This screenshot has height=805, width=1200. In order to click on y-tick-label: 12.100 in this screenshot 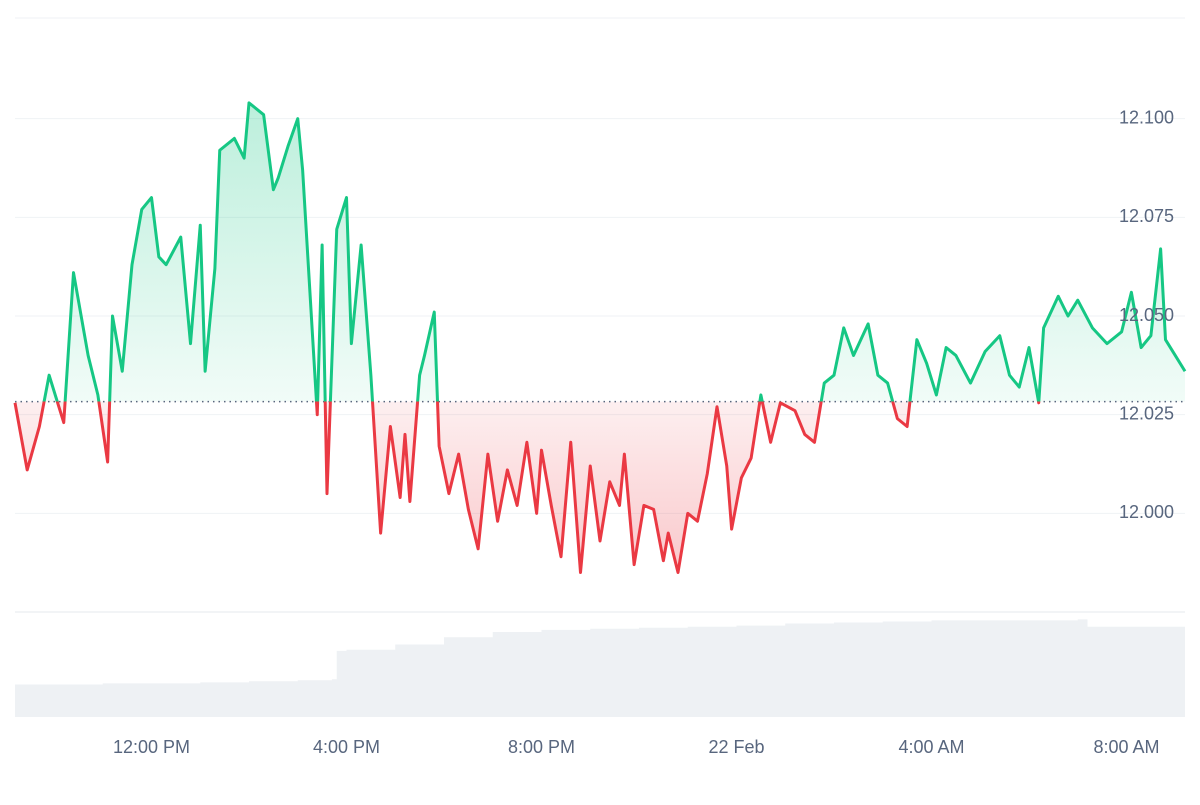, I will do `click(1146, 117)`.